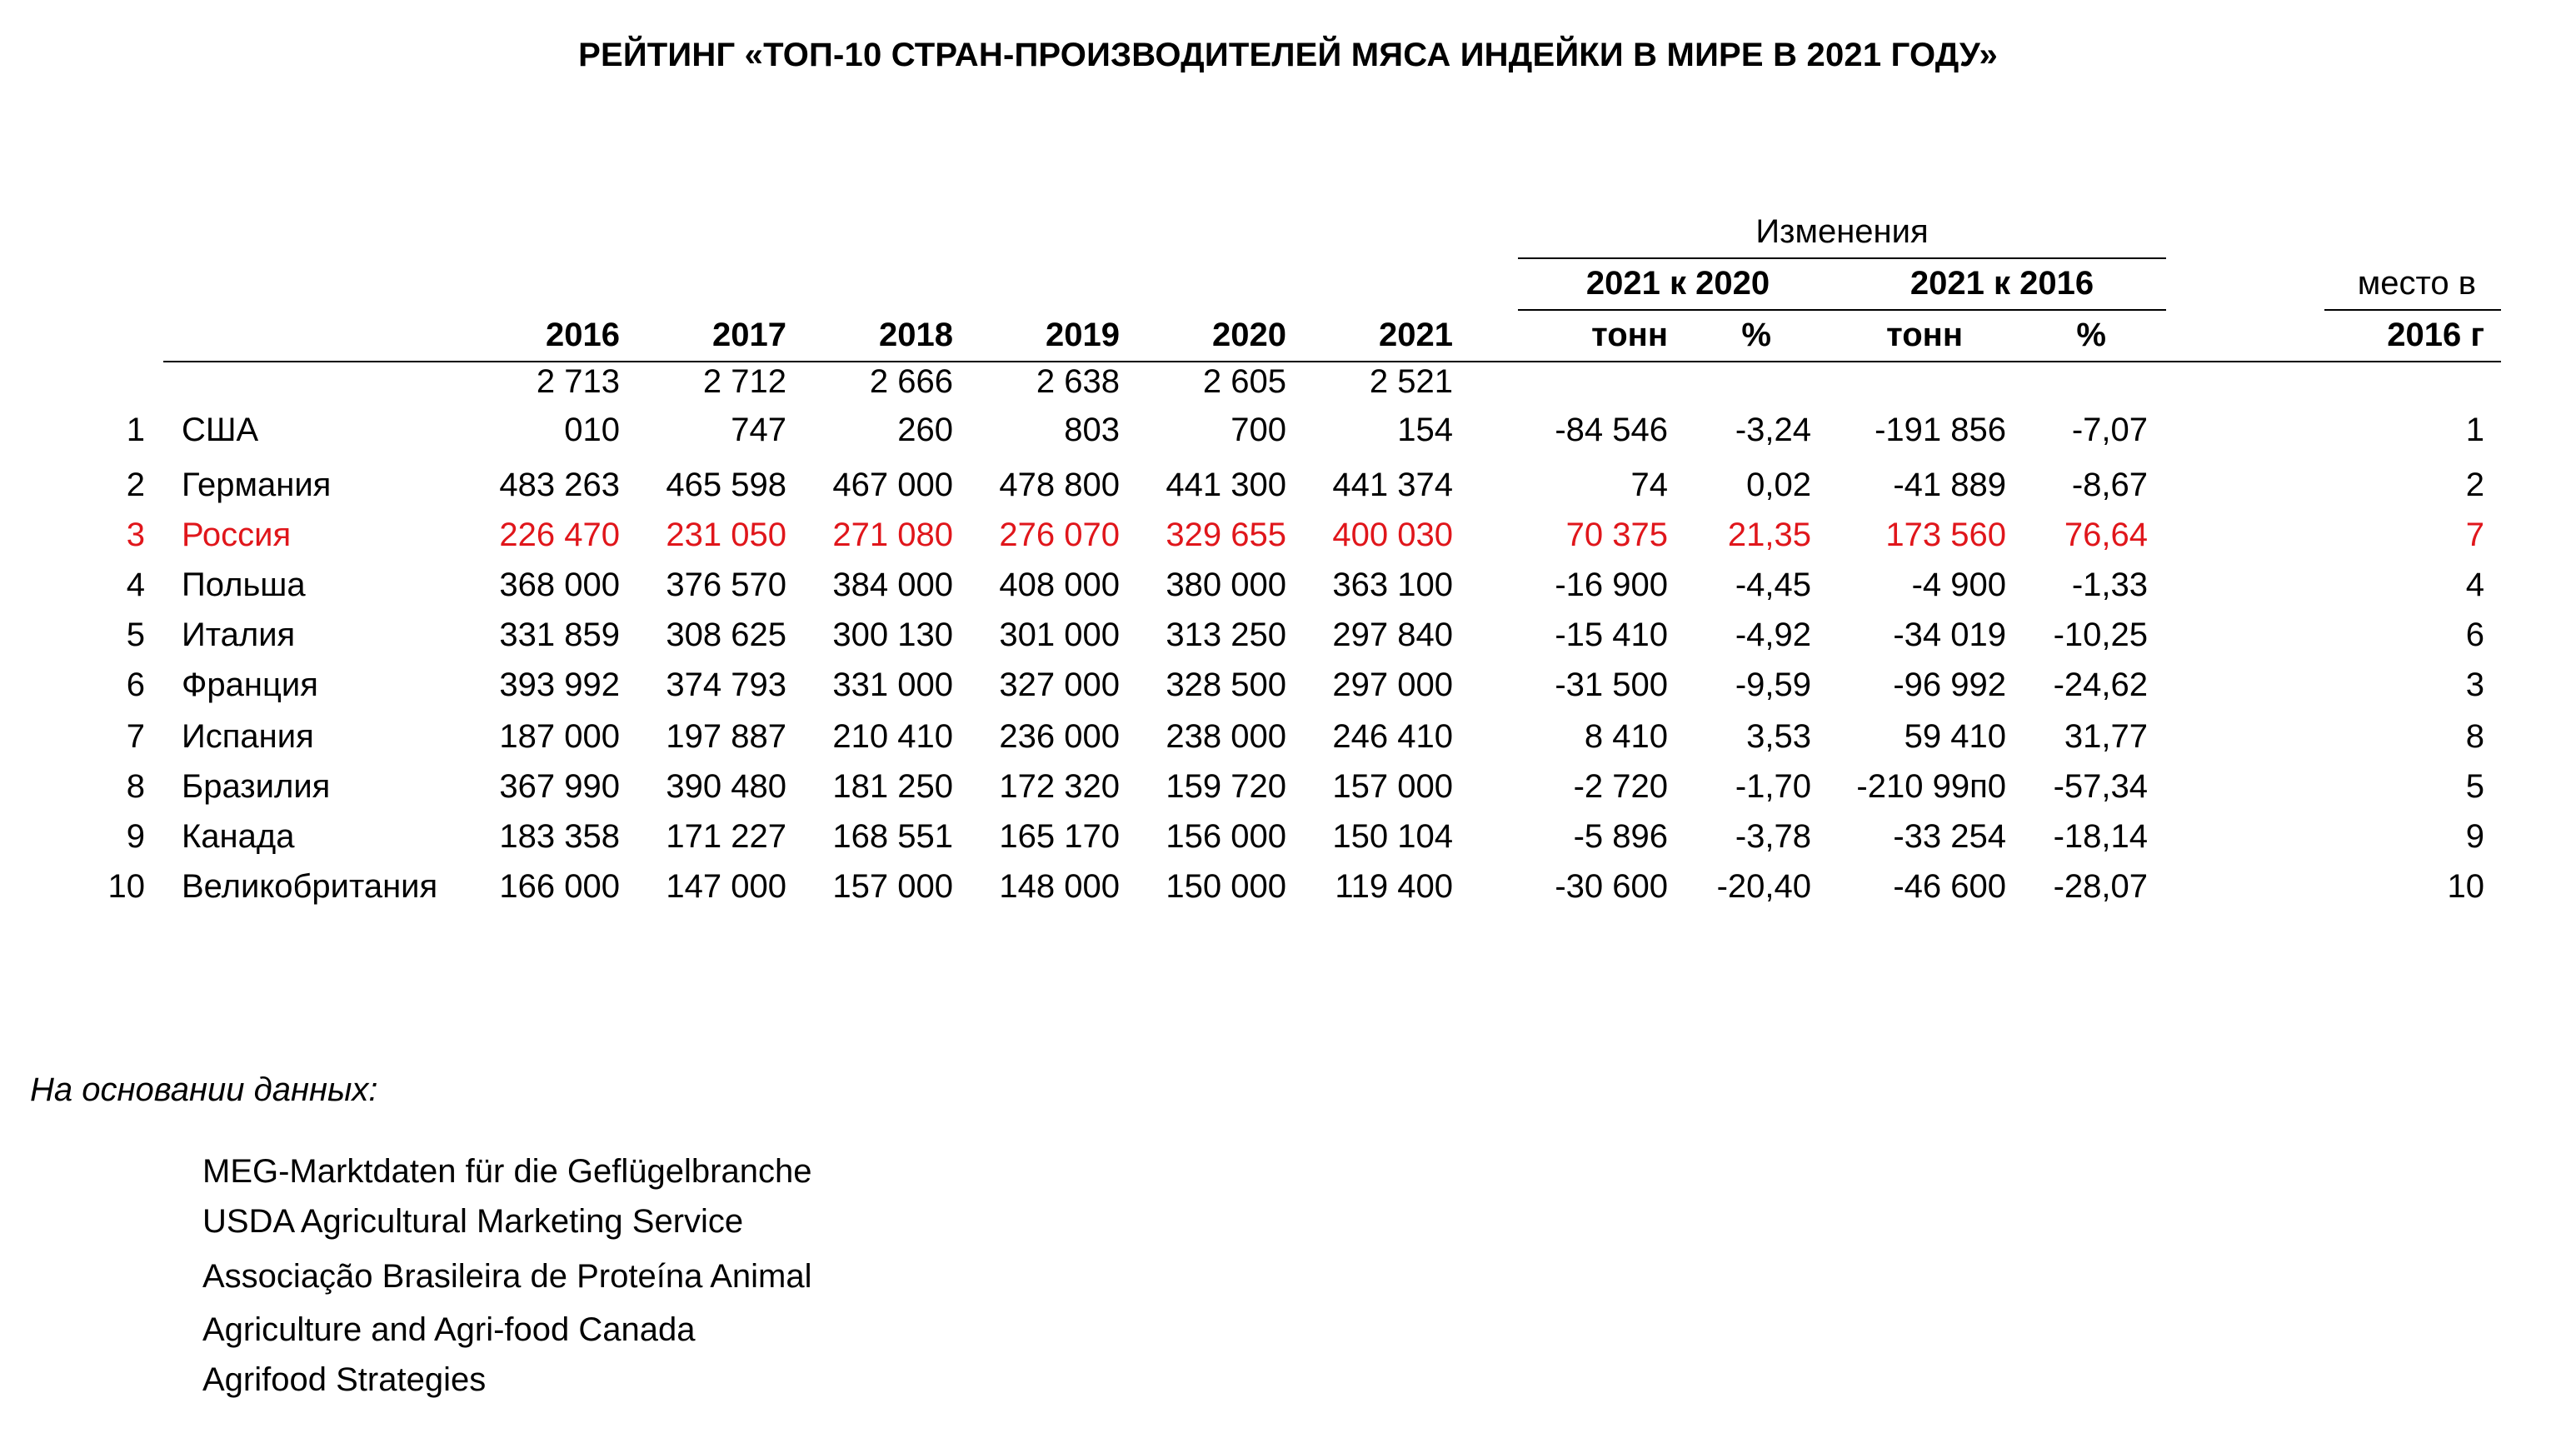 The height and width of the screenshot is (1448, 2576). What do you see at coordinates (1940, 430) in the screenshot?
I see `change-2016-tons: -191 856` at bounding box center [1940, 430].